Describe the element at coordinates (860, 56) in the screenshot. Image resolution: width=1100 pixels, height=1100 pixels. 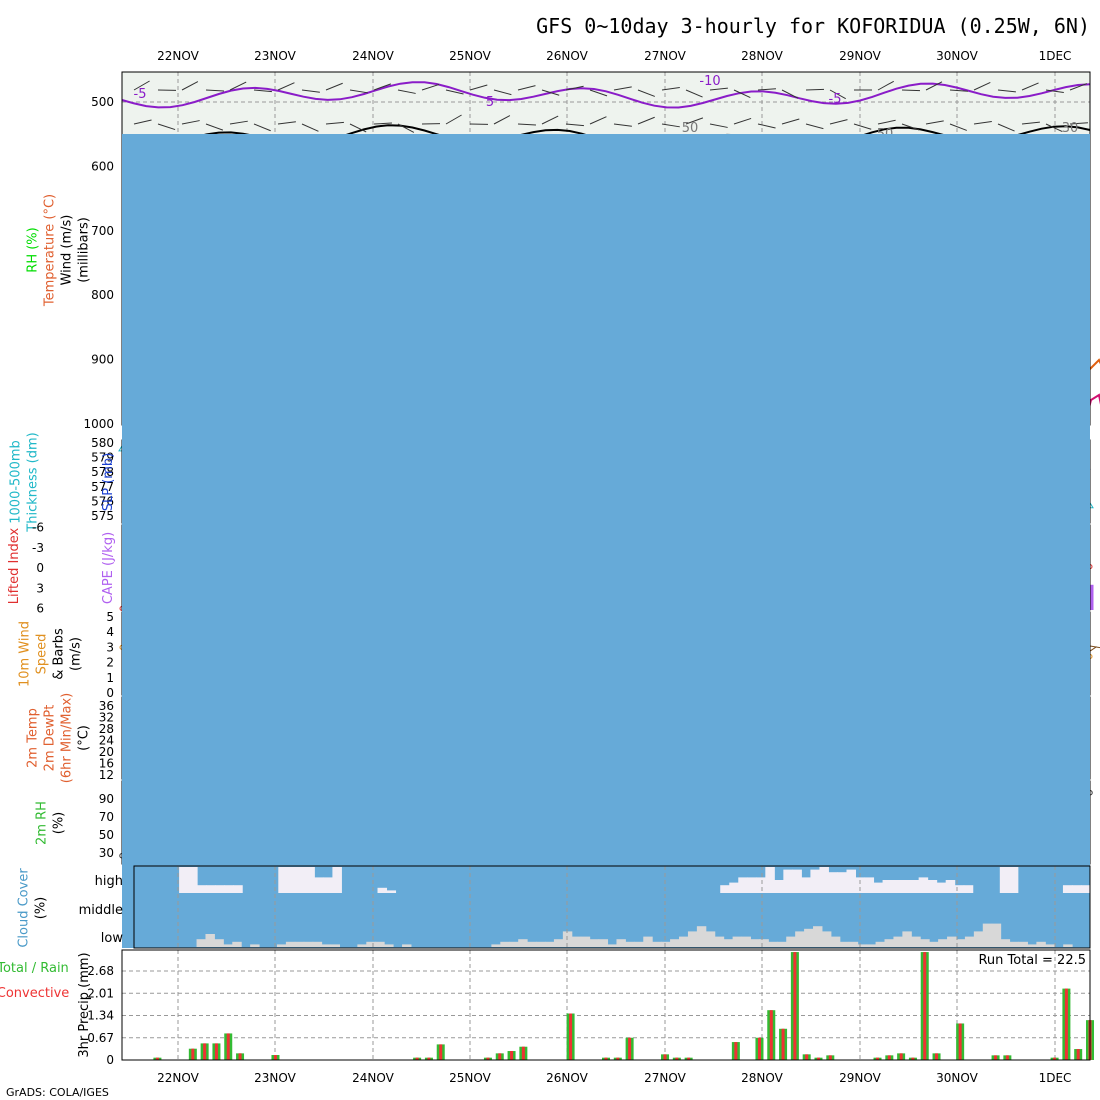
I see `date-label: 29NOV` at that location.